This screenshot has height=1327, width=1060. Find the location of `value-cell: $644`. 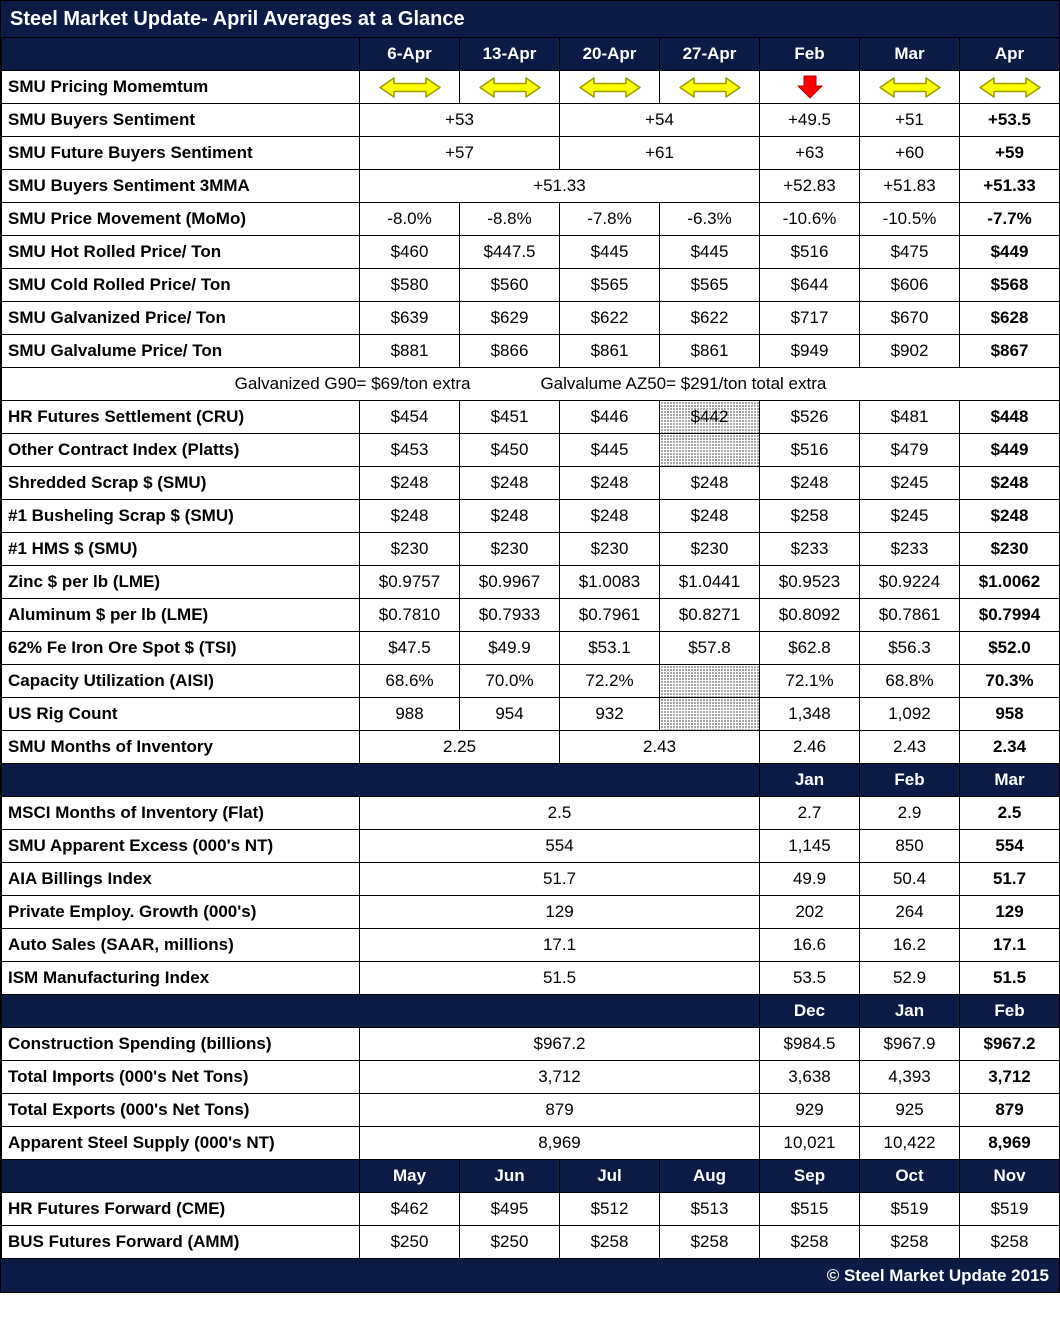

value-cell: $644 is located at coordinates (809, 285).